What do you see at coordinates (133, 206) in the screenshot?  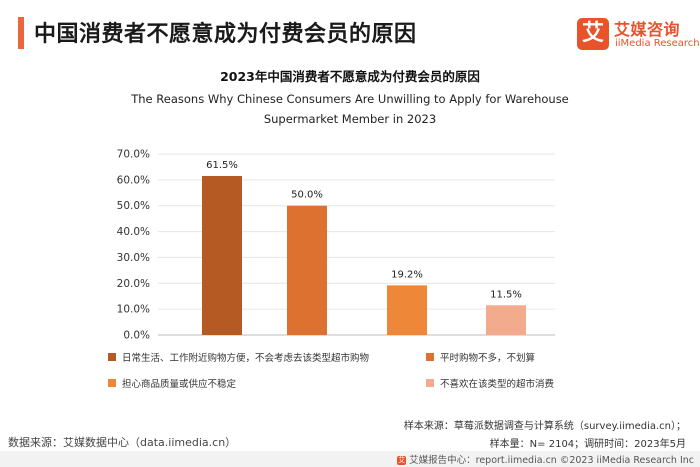 I see `y-tick-label: 50.0%` at bounding box center [133, 206].